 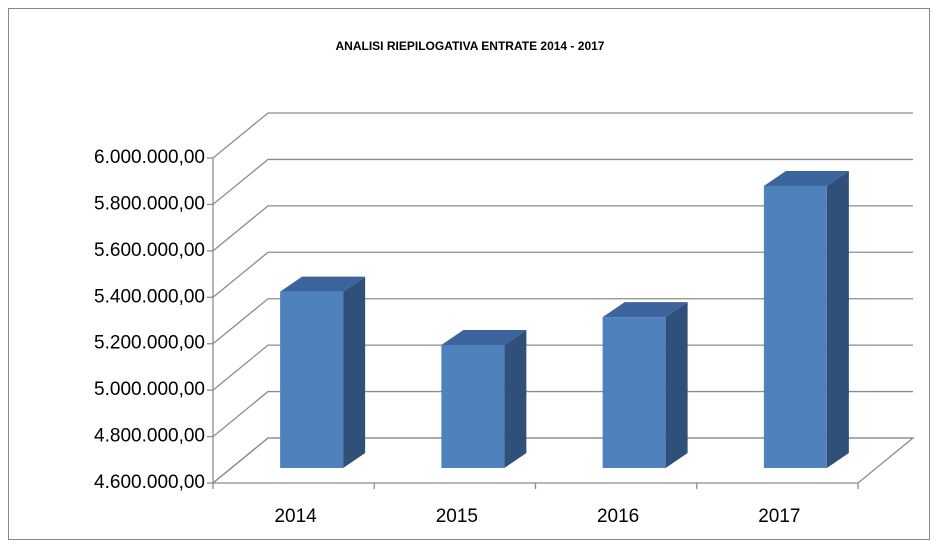 I want to click on y-tick-label: 5.600.000,00, so click(x=149, y=250).